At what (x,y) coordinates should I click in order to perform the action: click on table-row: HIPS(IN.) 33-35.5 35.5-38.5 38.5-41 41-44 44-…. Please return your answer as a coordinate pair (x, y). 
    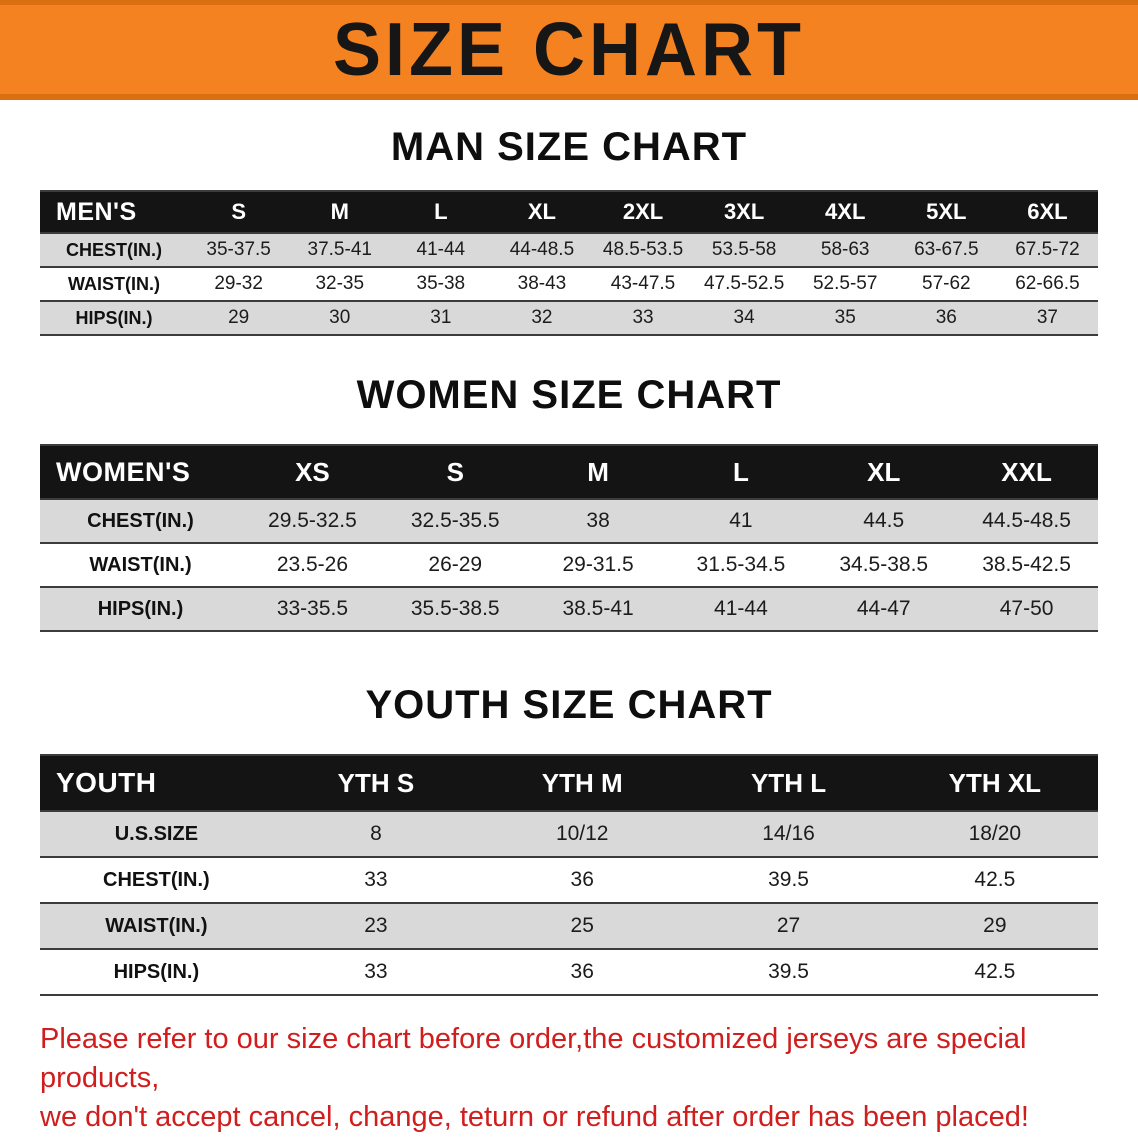
    Looking at the image, I should click on (569, 609).